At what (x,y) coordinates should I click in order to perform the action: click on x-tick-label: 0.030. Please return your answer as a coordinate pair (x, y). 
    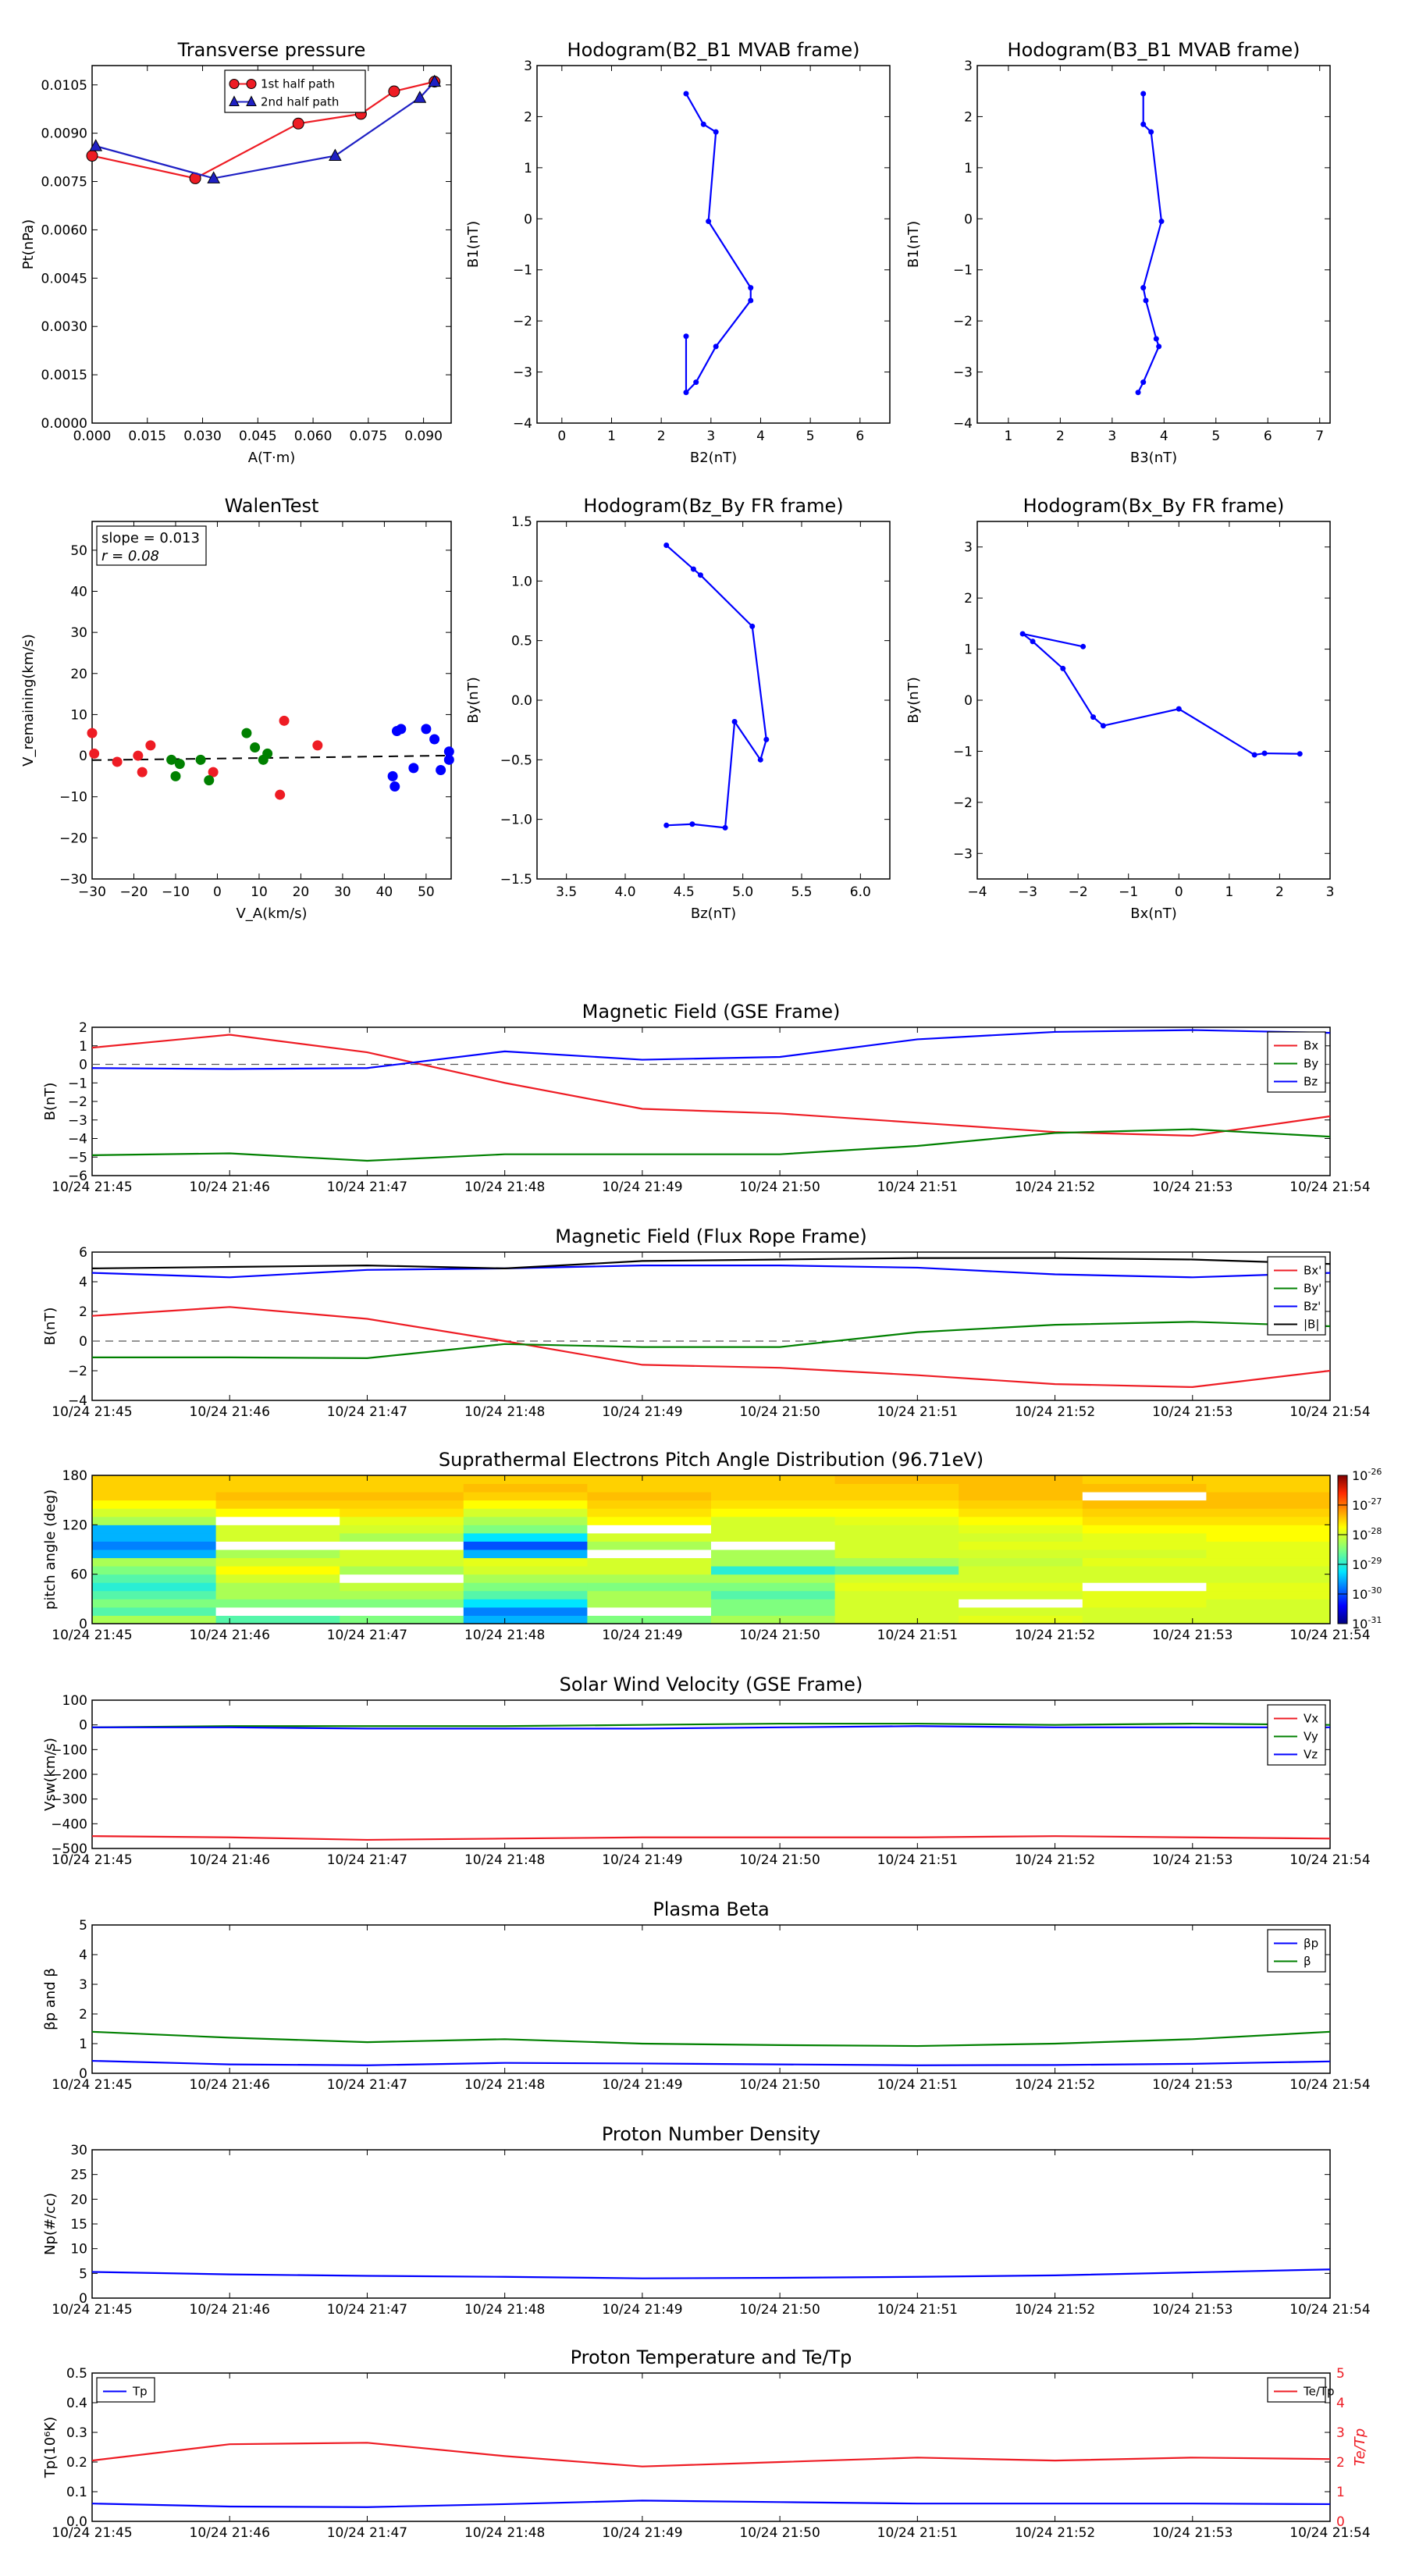
    Looking at the image, I should click on (203, 436).